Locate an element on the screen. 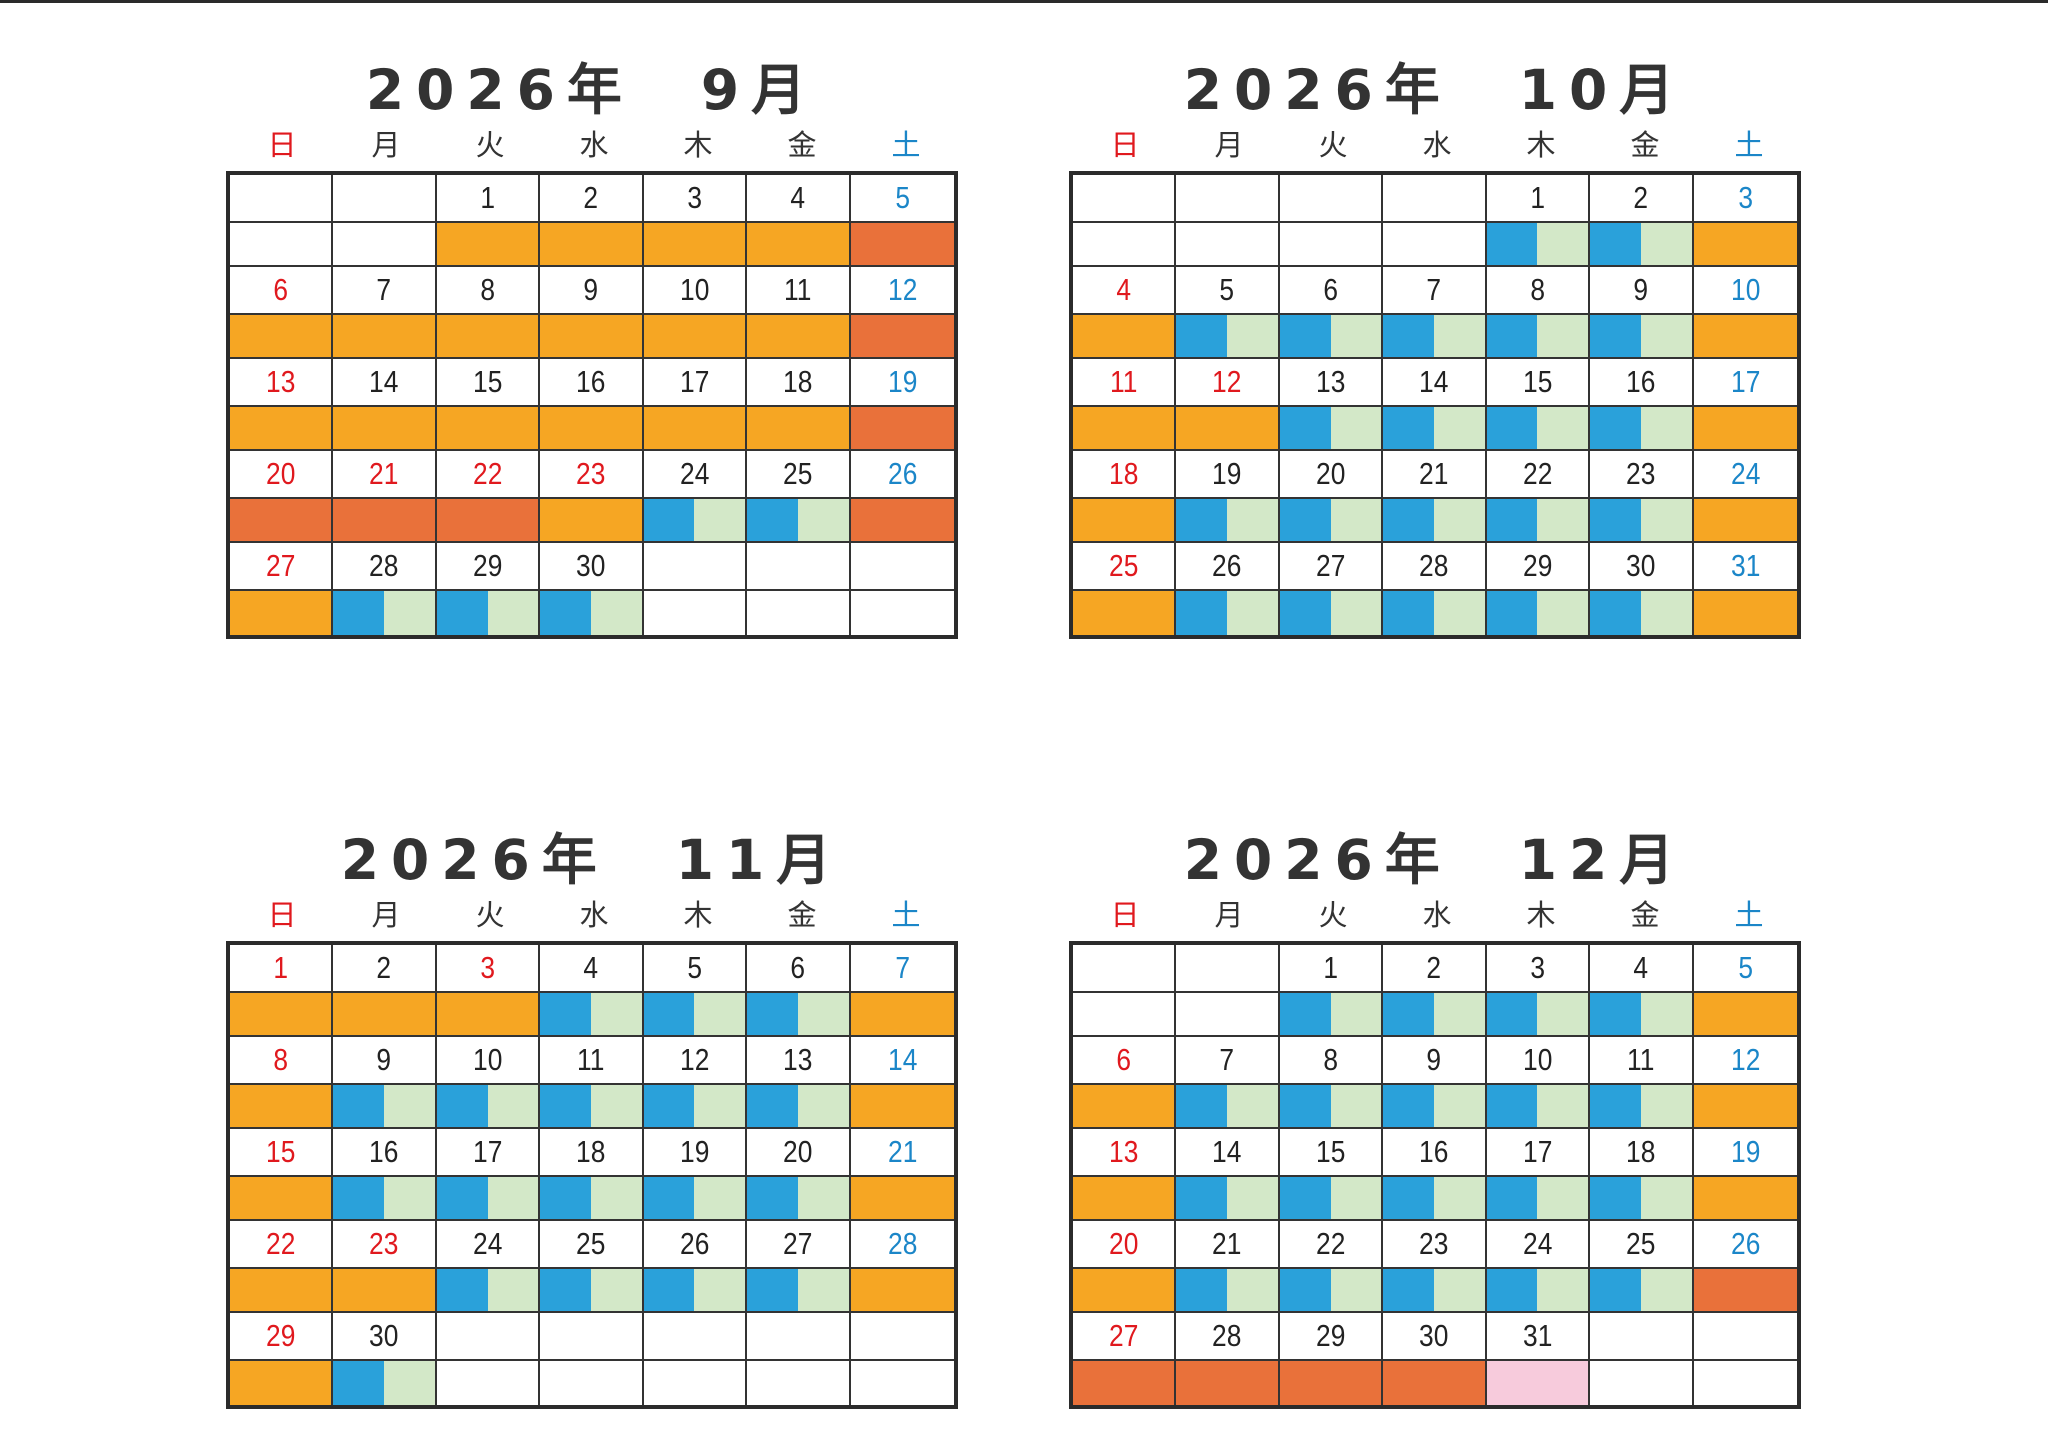  day-number: 17 is located at coordinates (487, 1151).